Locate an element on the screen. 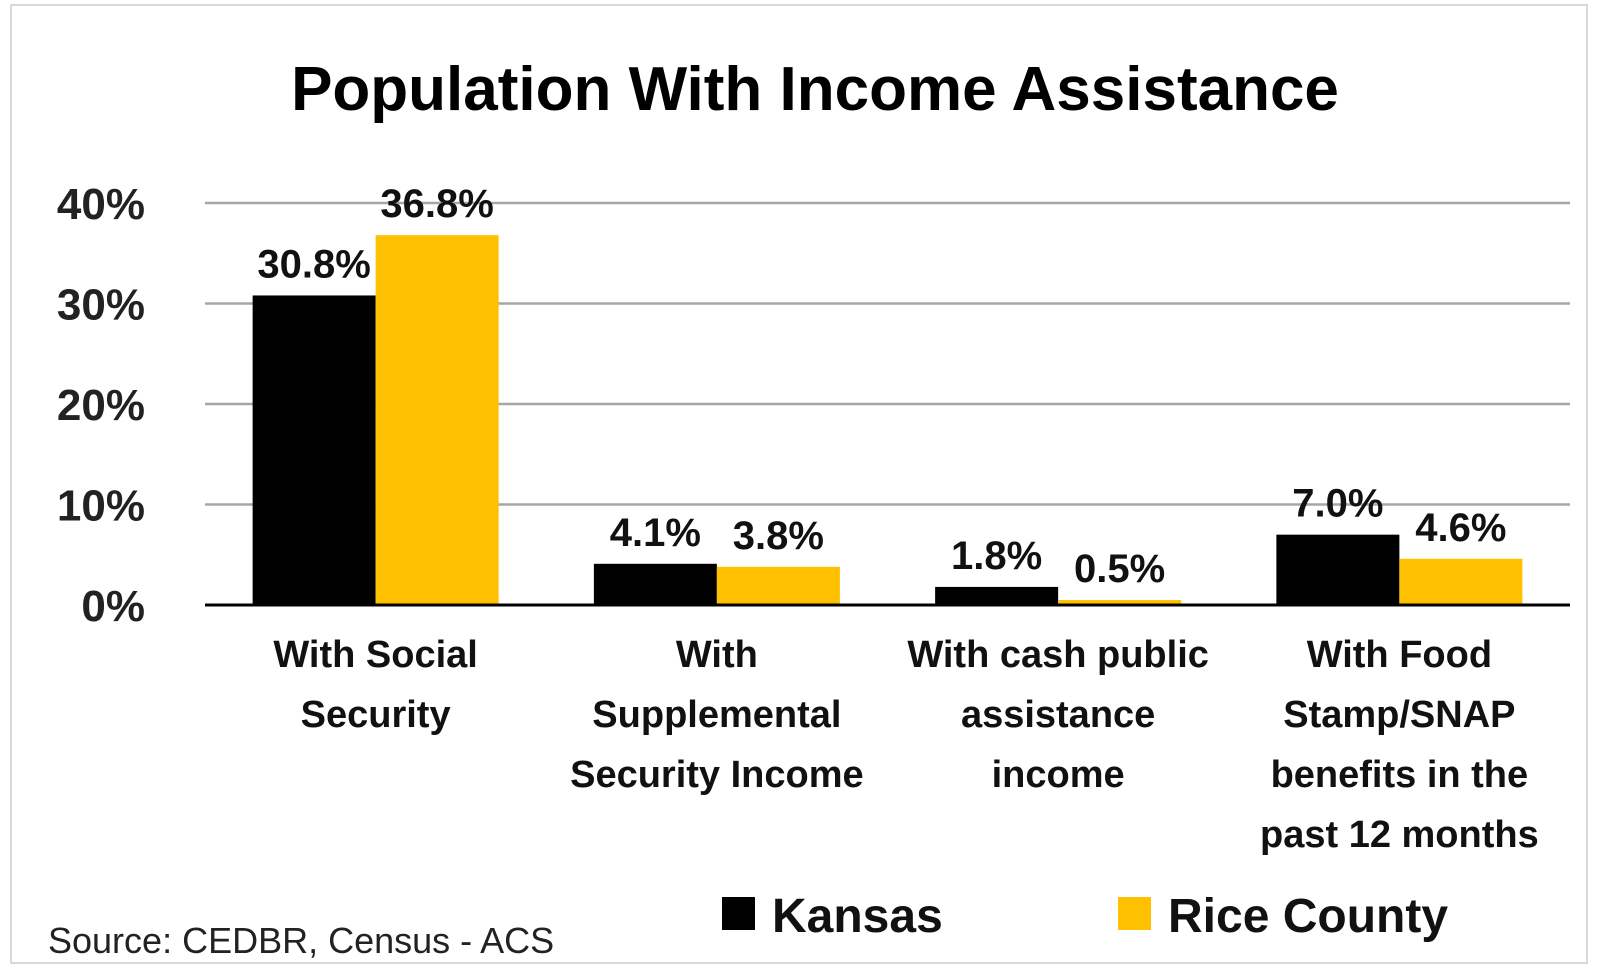 This screenshot has height=970, width=1600. data-label: 3.8% is located at coordinates (778, 536).